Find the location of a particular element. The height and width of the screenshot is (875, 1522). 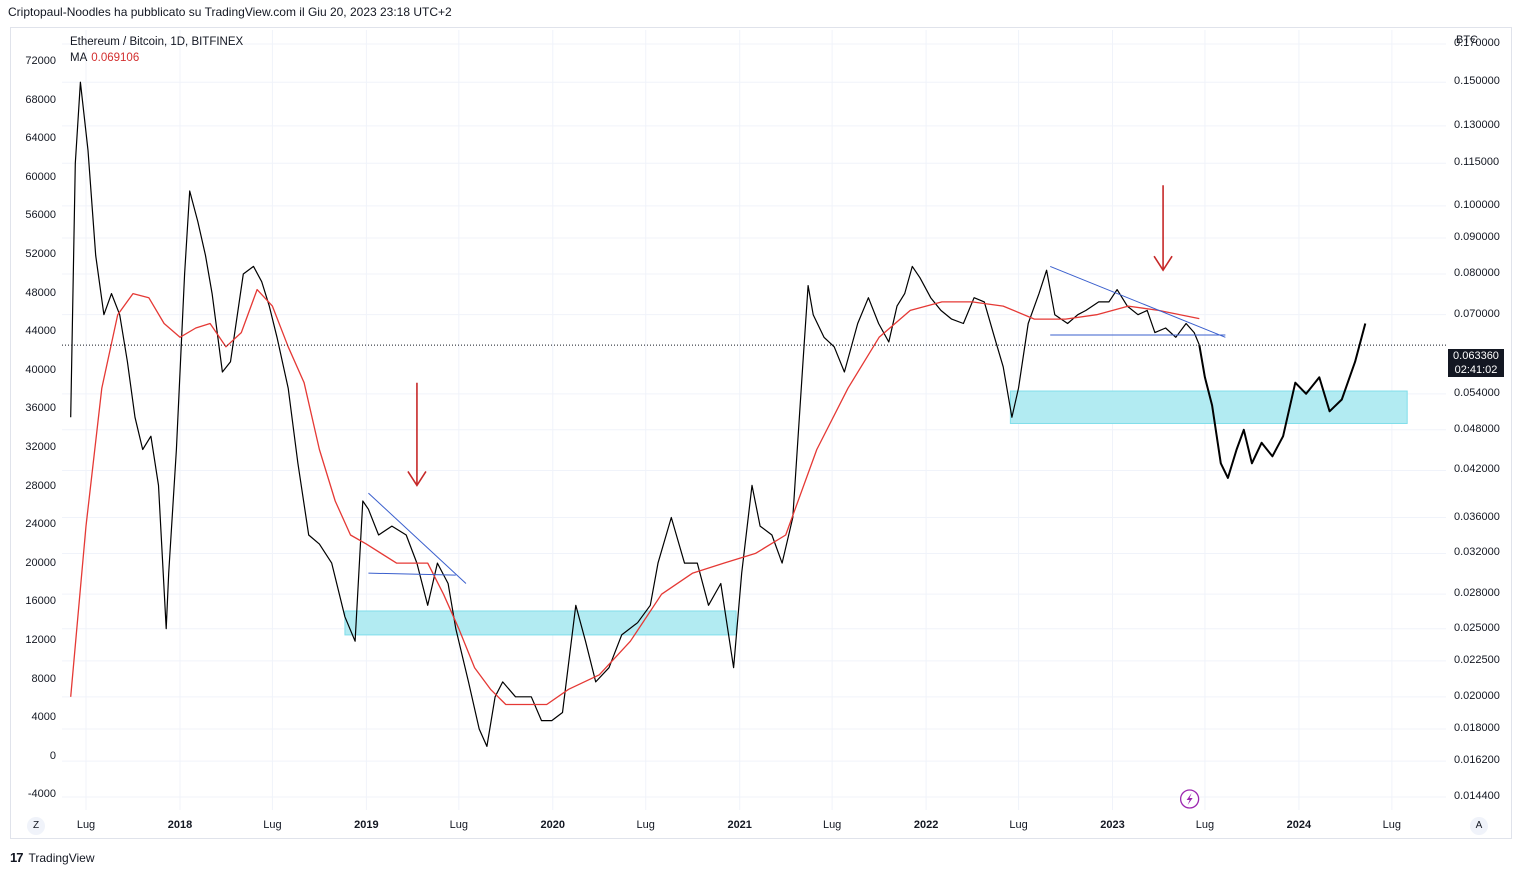

price-axis-tick: 0.100000 is located at coordinates (1477, 204).